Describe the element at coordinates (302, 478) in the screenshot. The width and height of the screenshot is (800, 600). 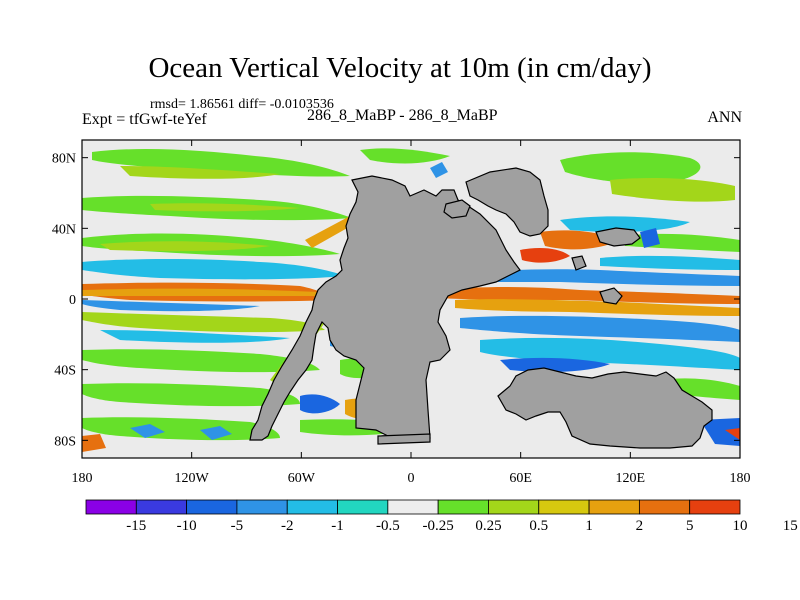
I see `x-tick-label: 60W` at that location.